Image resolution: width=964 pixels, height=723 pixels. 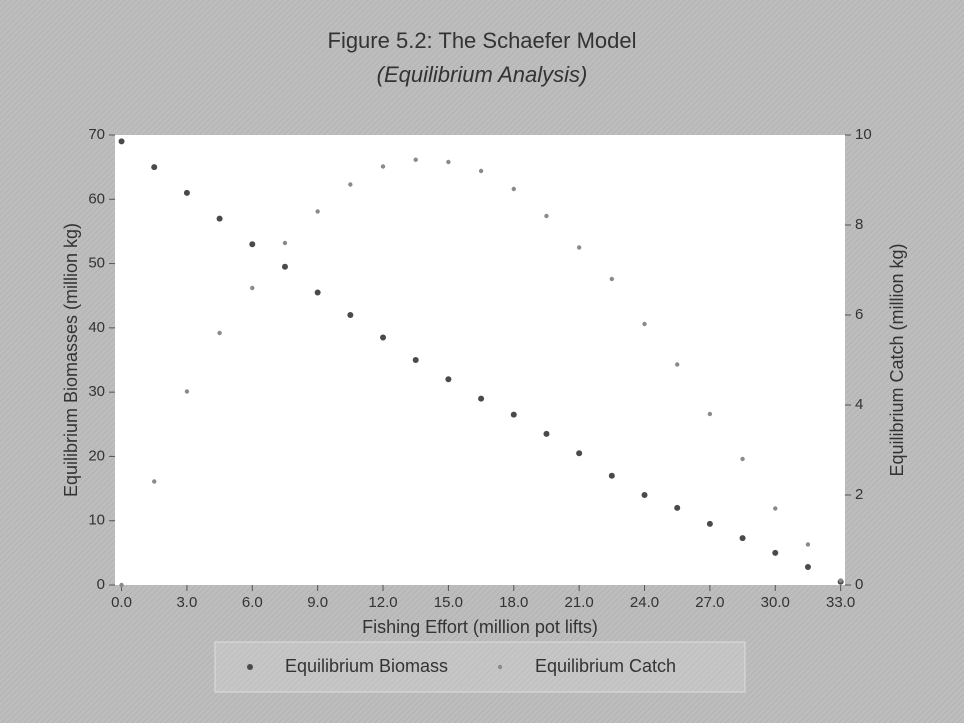 I want to click on x-tick-label: 21.0, so click(x=579, y=602).